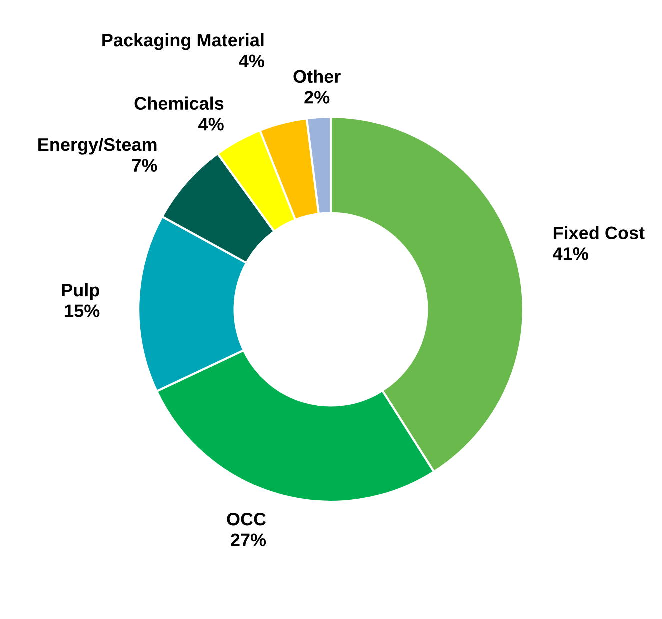  What do you see at coordinates (246, 519) in the screenshot?
I see `slice-label: OCC` at bounding box center [246, 519].